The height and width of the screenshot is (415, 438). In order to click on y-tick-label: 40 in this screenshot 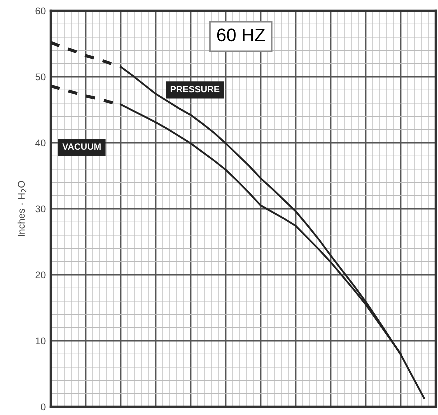, I will do `click(41, 143)`.